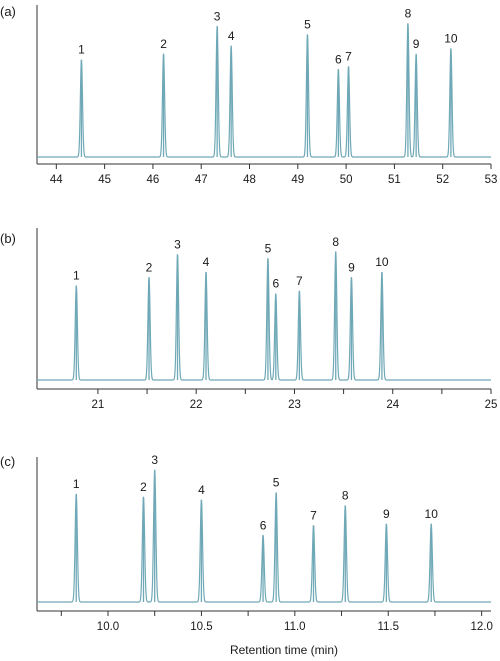 This screenshot has height=661, width=500. I want to click on x-tick-label: 46, so click(153, 180).